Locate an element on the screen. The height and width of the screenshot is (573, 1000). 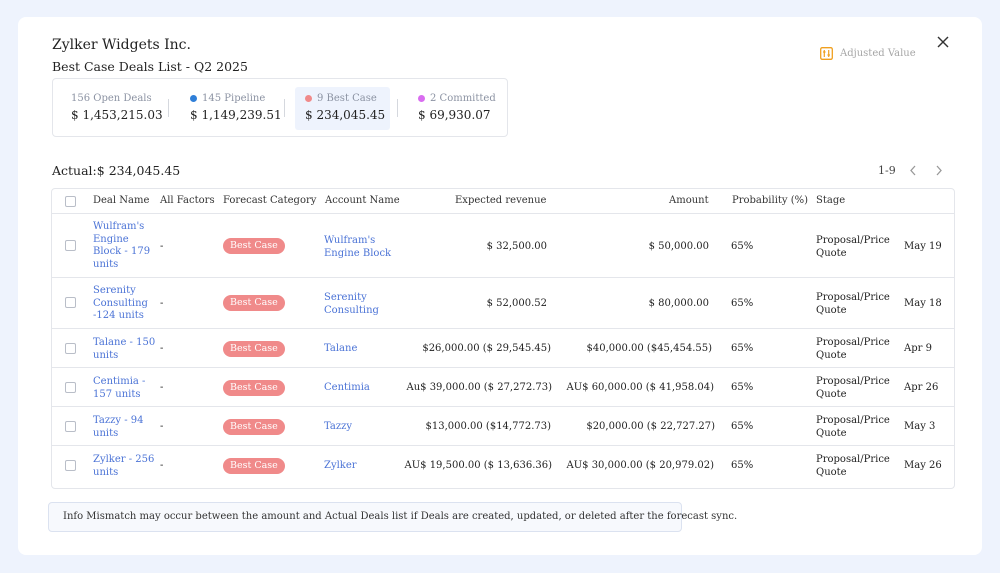
amount: $ 50,000.00 is located at coordinates (678, 246).